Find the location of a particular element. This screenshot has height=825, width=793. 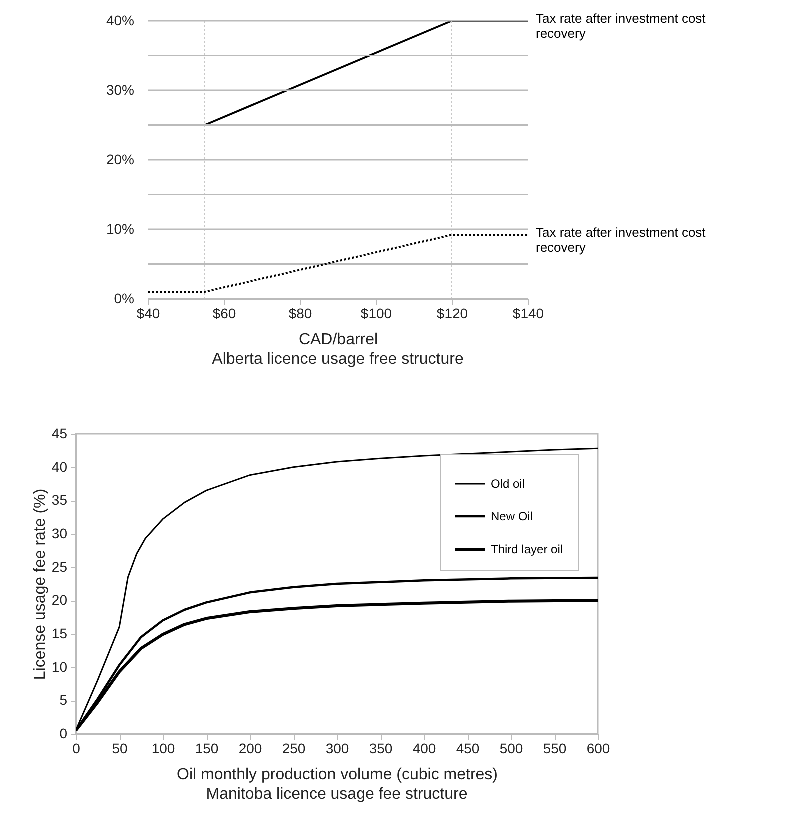

legend-label: Old oil is located at coordinates (508, 484).